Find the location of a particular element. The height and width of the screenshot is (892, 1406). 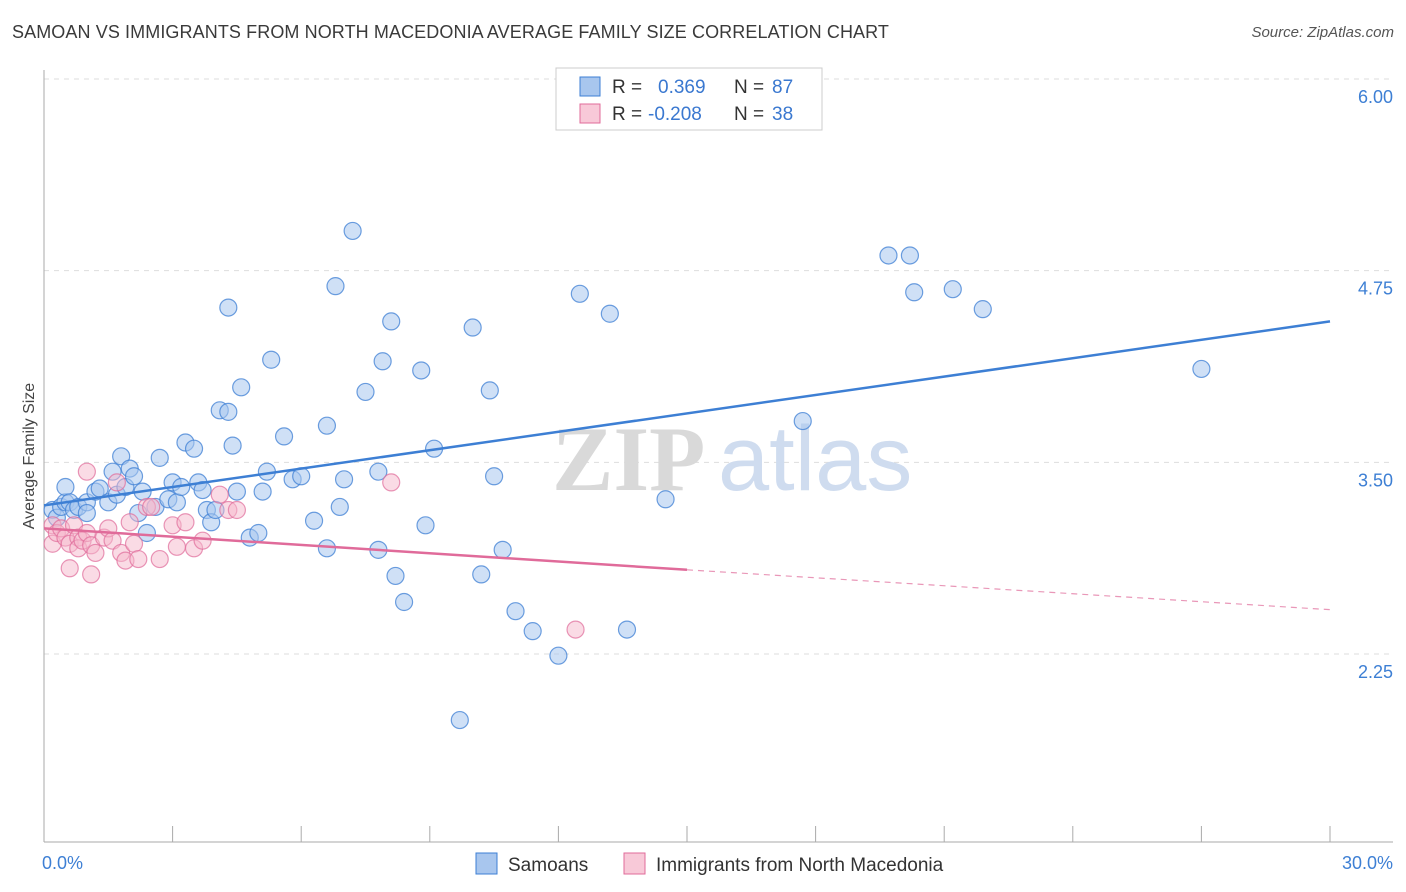

source-label: Source: ZipAtlas.com is located at coordinates (1322, 32).